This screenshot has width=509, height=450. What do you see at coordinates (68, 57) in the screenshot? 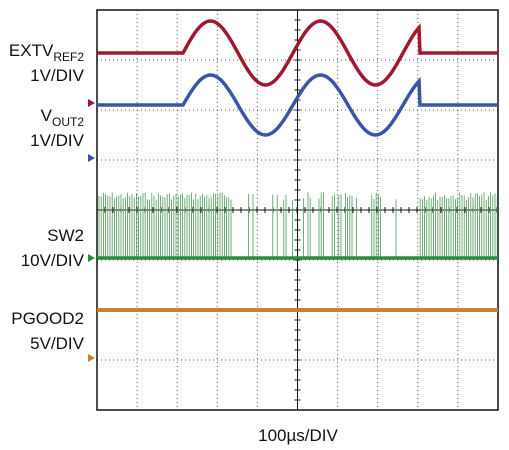
I see `label-sub: REF2` at bounding box center [68, 57].